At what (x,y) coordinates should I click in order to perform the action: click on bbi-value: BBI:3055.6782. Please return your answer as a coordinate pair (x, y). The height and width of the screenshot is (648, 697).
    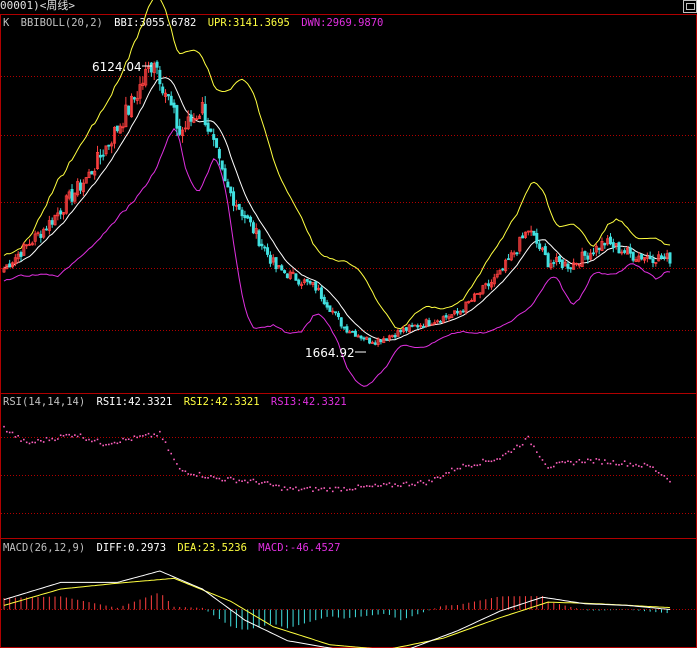
    Looking at the image, I should click on (155, 23).